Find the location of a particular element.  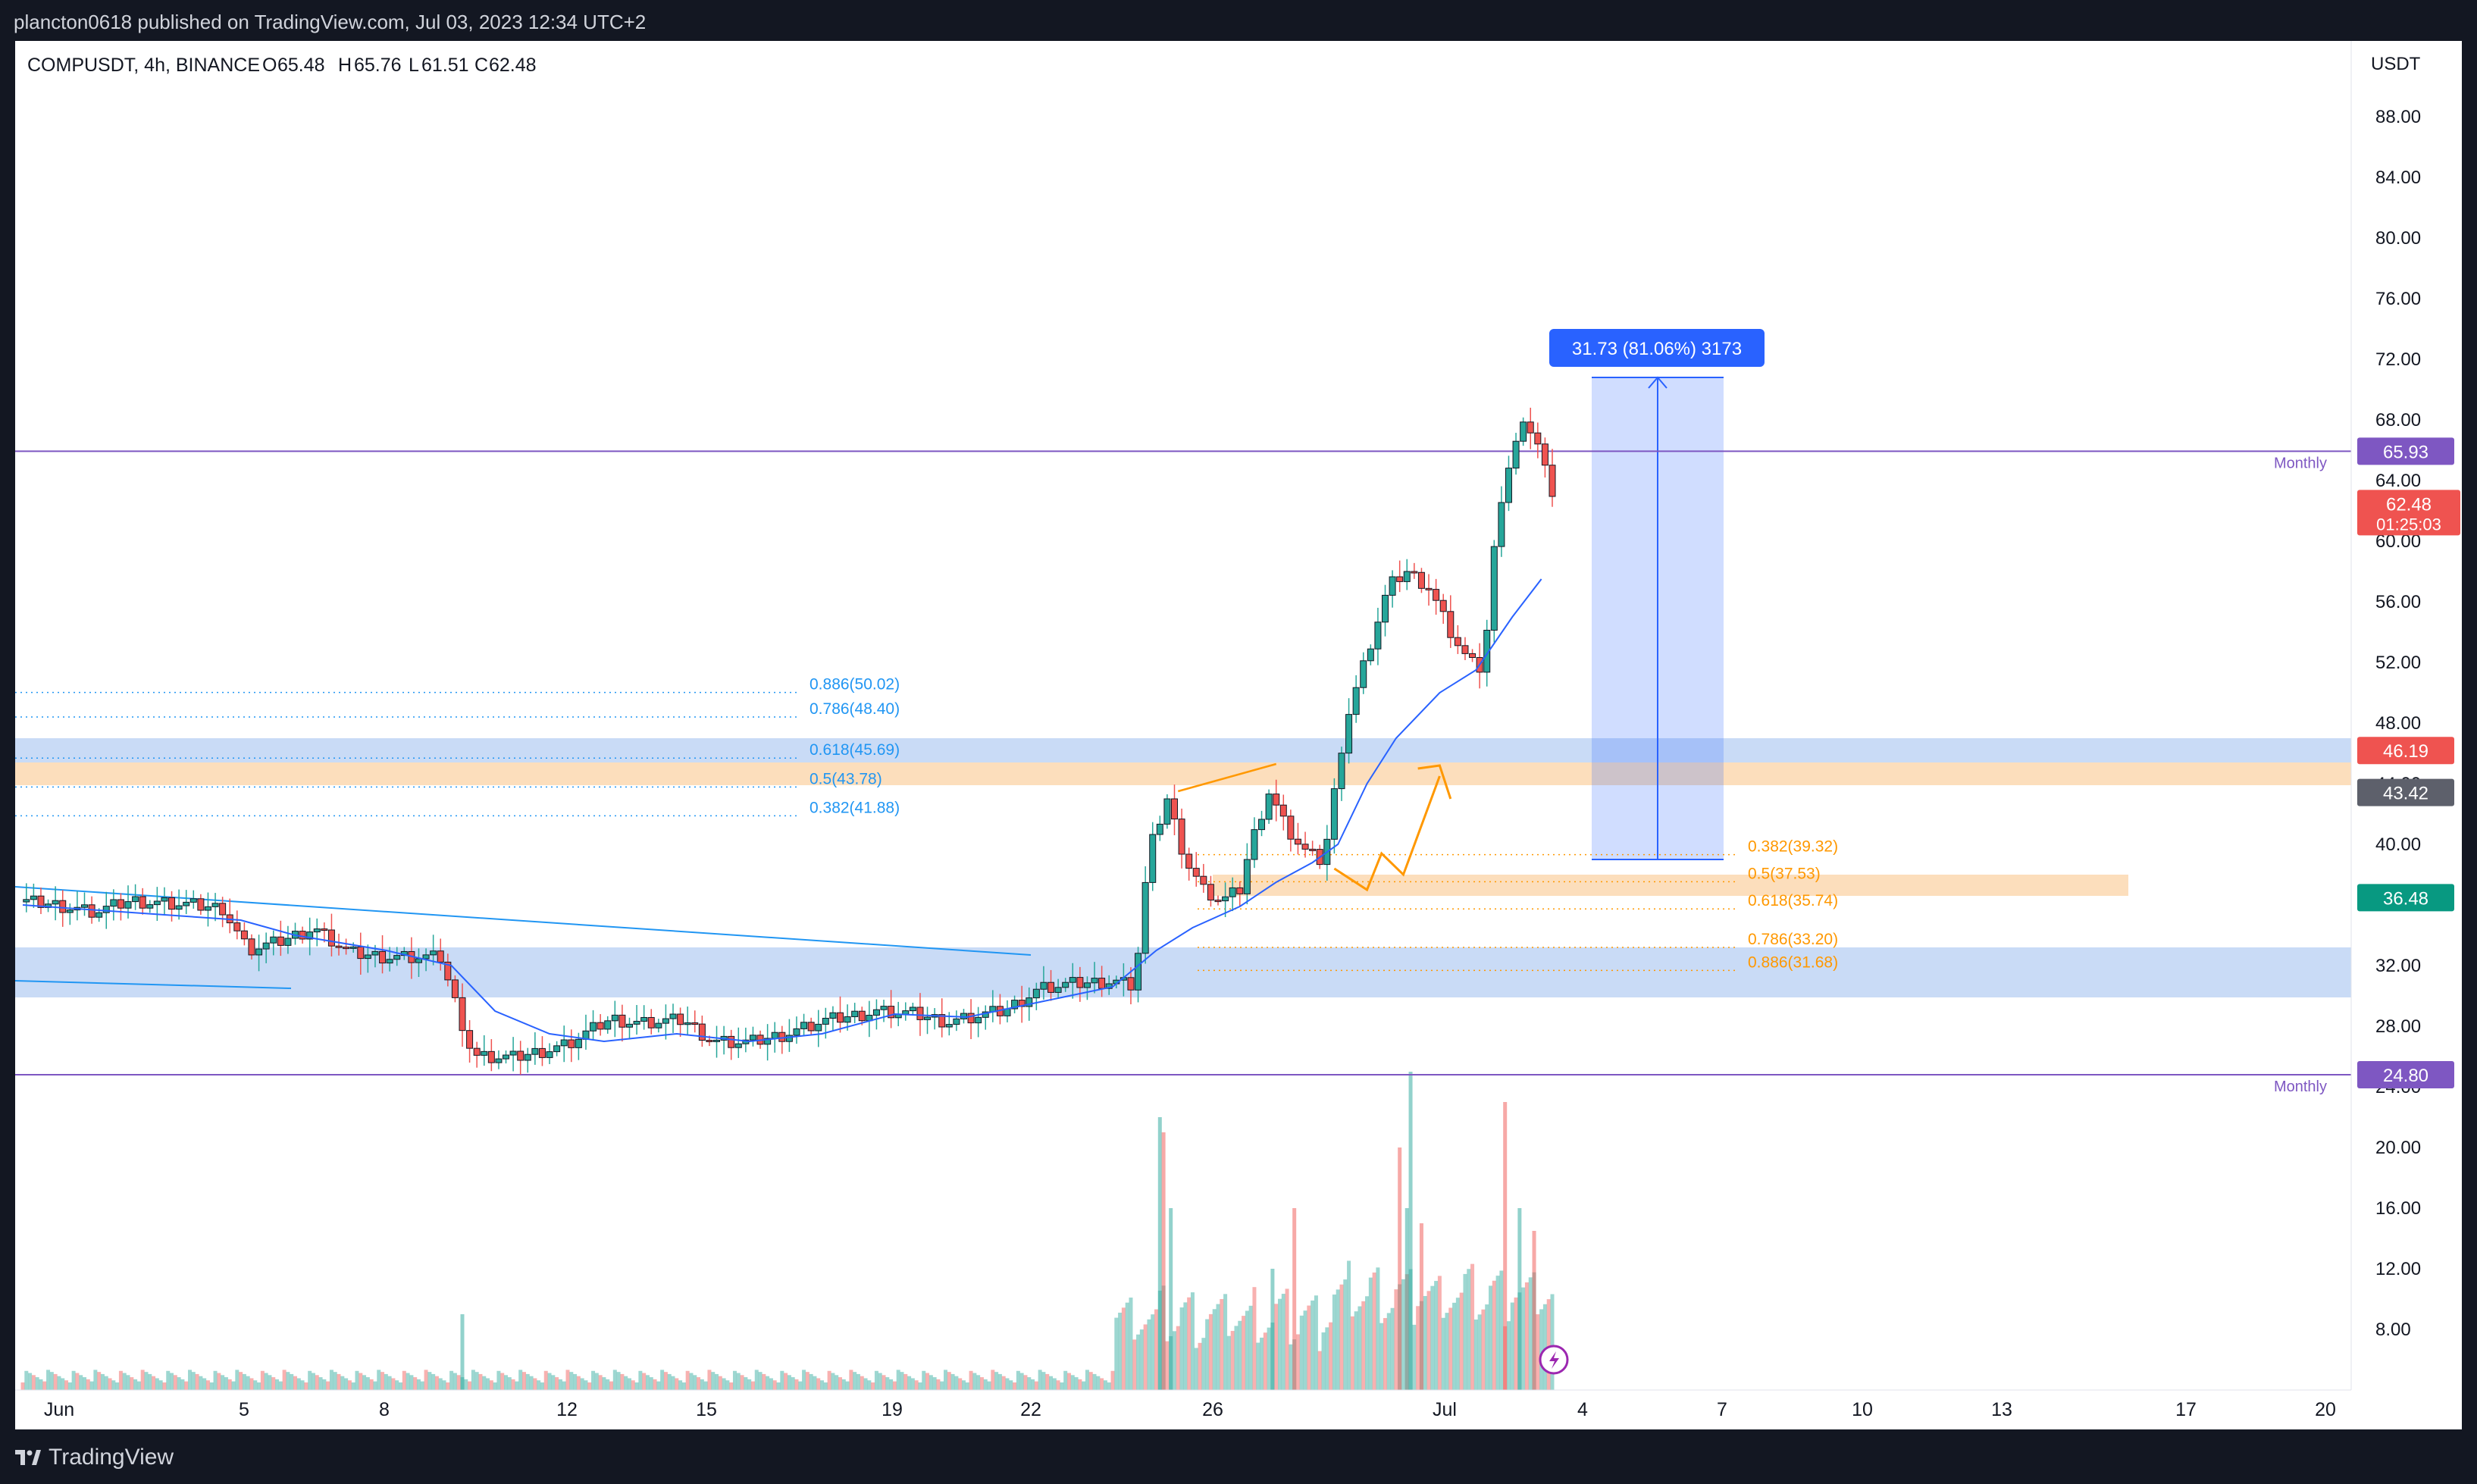

zone-blue-upper is located at coordinates (1183, 750).